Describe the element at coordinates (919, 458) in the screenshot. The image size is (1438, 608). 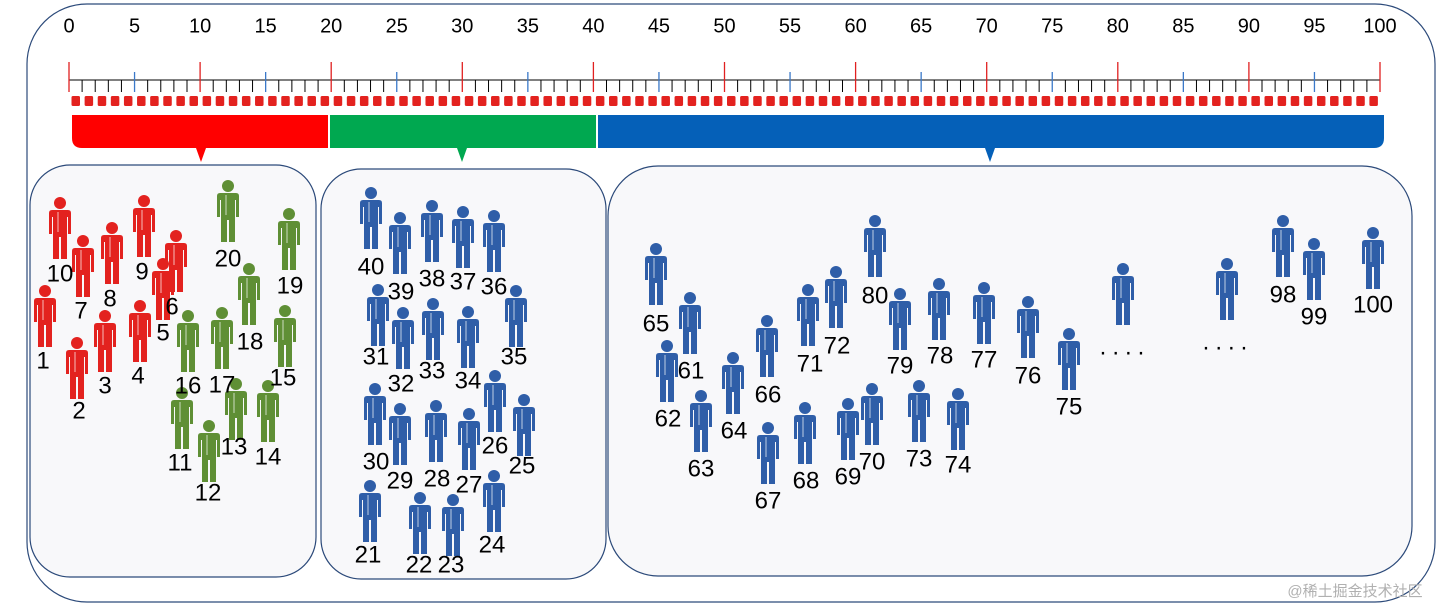
I see `person-label: 73` at that location.